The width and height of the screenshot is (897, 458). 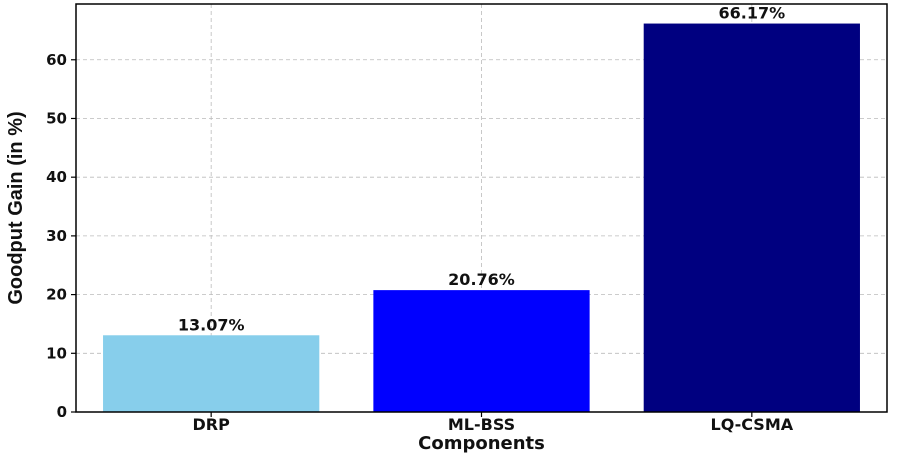 I want to click on data-label-lq-csma: 66.17%, so click(x=752, y=13).